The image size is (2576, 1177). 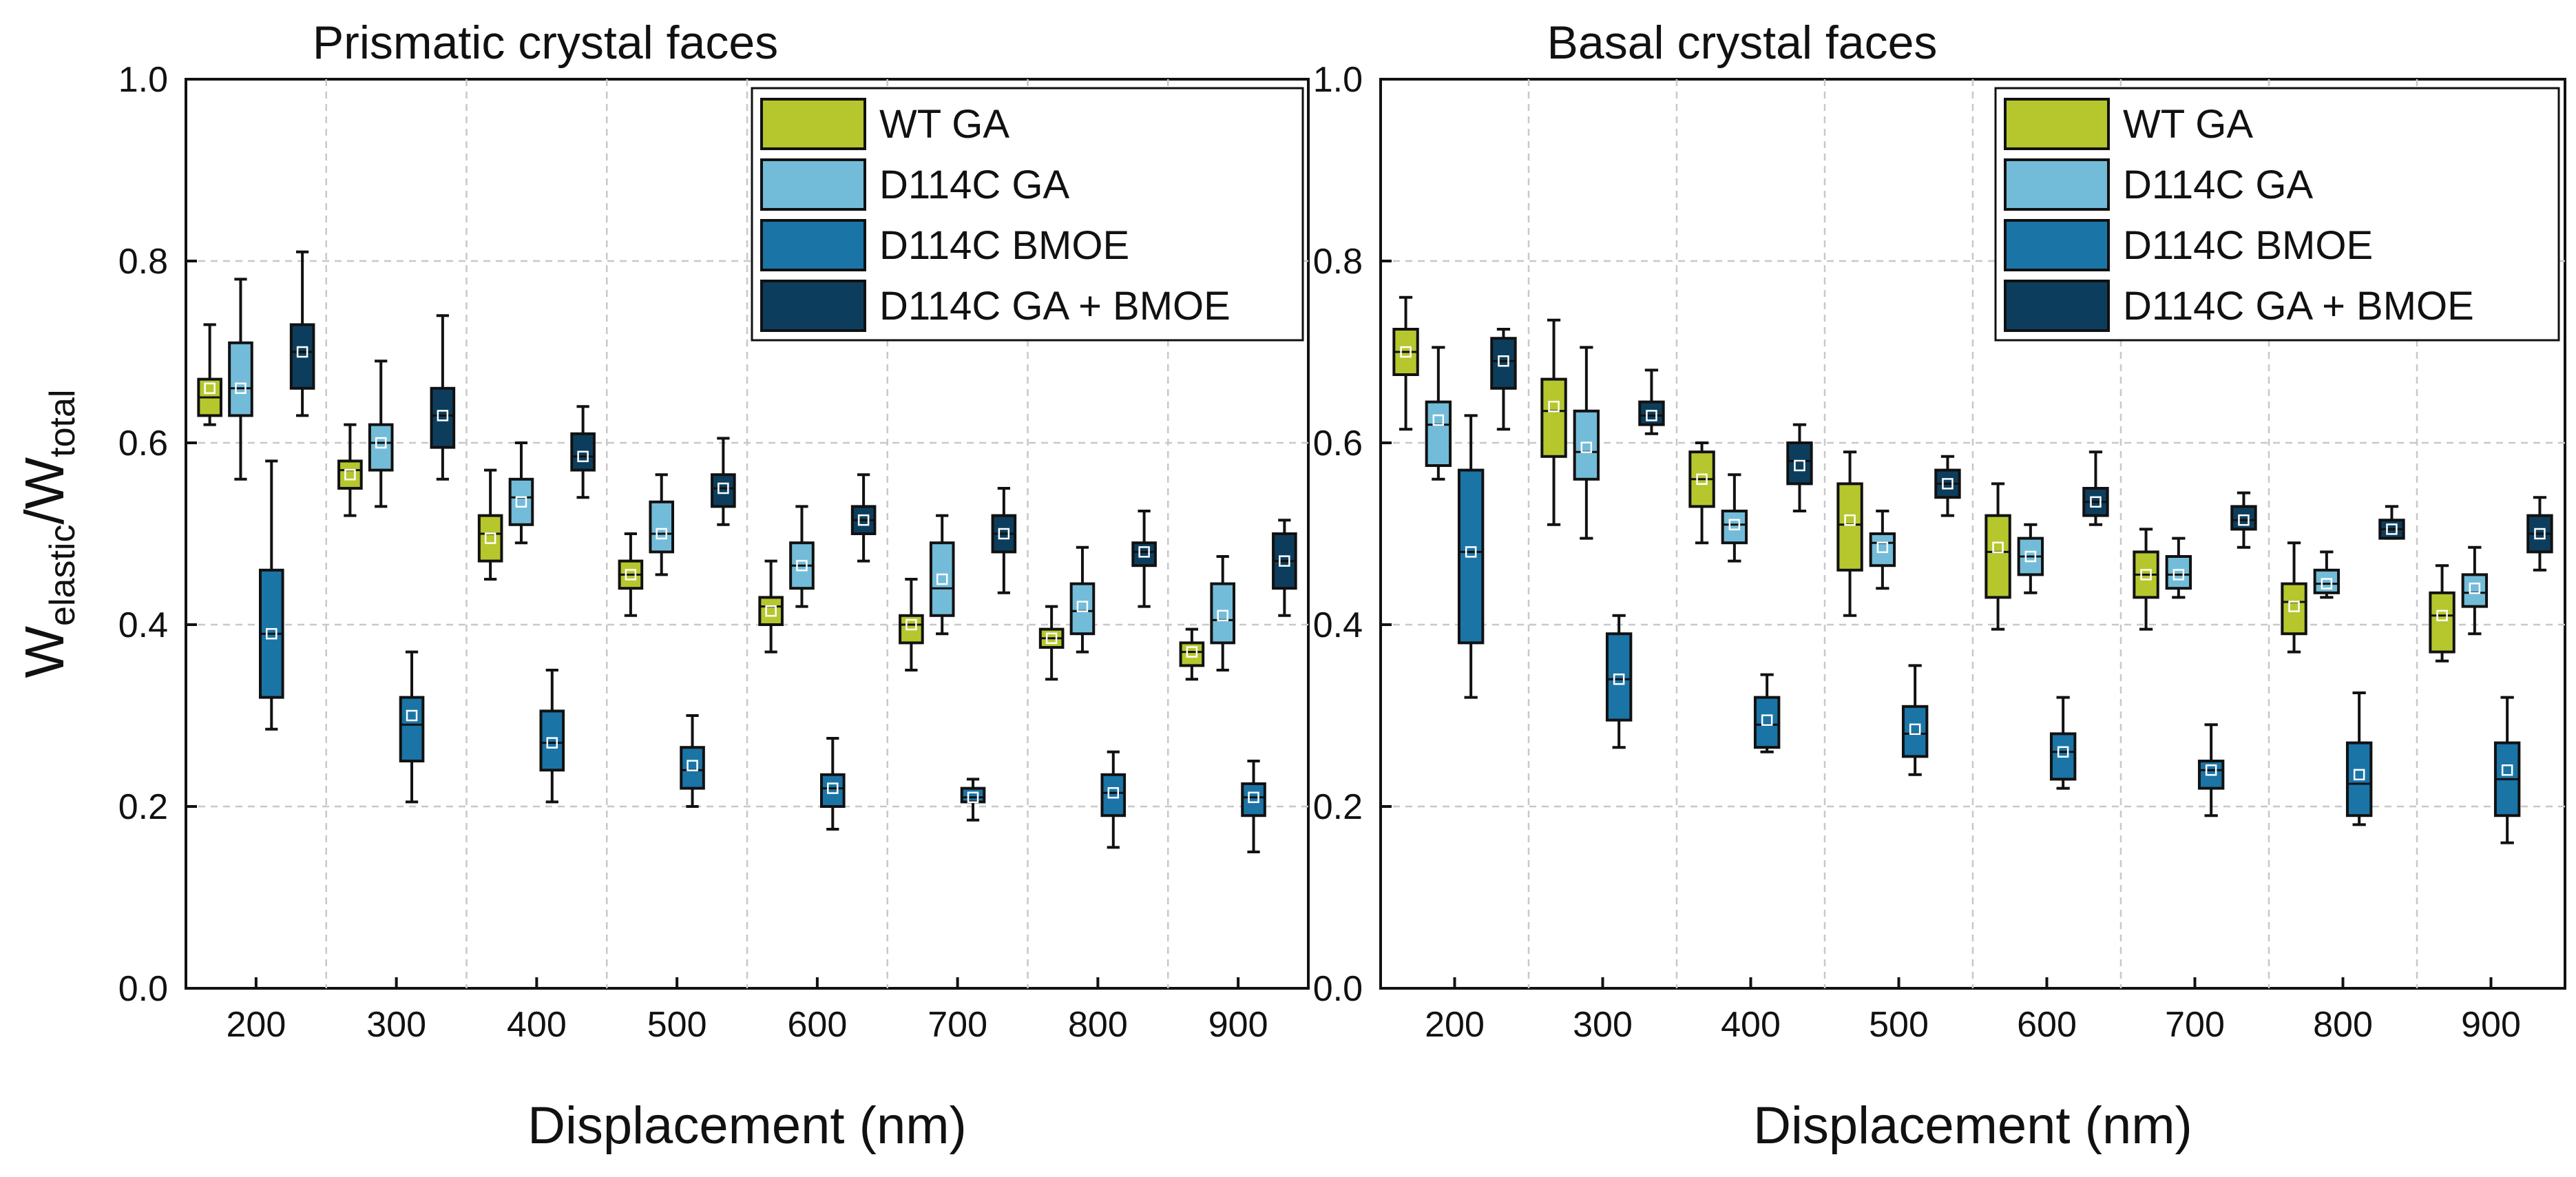 I want to click on x-axis: 200 300 400 500 600 700 800 900, so click(x=1973, y=1011).